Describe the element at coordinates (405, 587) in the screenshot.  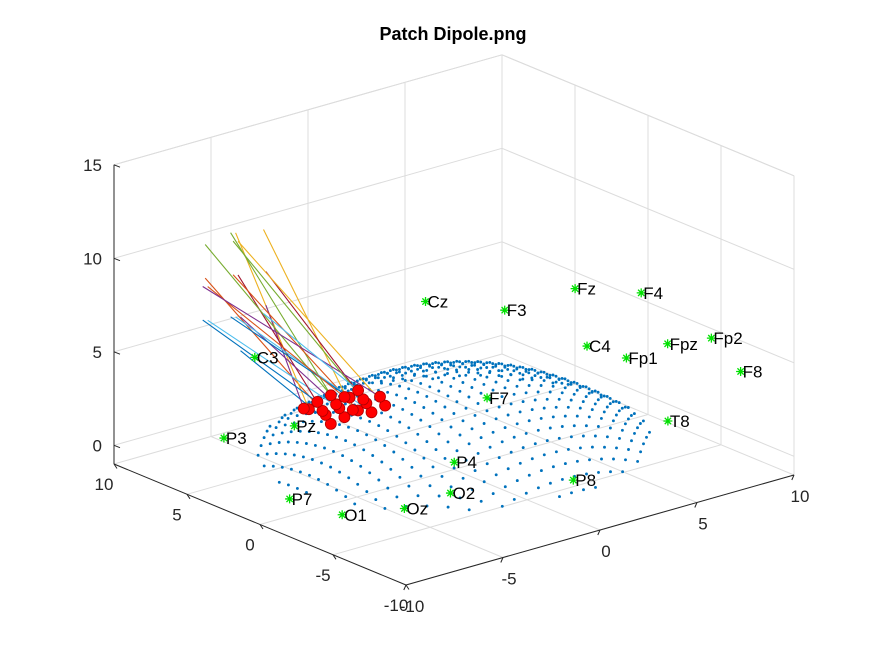
I see `x-tick-mark` at that location.